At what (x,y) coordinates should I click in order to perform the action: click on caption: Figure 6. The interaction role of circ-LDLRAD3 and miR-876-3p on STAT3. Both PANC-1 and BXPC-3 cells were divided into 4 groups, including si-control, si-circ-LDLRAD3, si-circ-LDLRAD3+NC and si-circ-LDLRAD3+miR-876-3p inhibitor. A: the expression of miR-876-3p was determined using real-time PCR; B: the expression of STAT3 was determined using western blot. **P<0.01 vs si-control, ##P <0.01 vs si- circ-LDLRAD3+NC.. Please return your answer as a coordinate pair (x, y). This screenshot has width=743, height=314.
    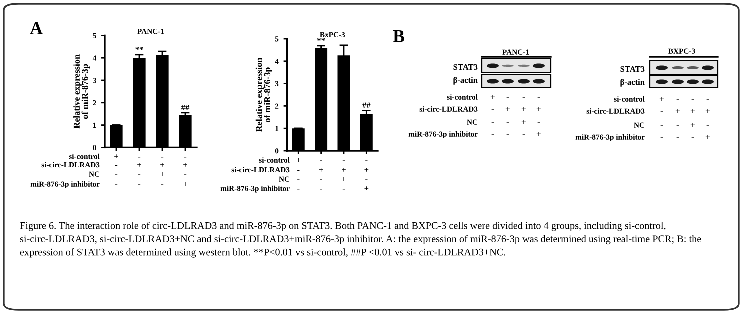
    Looking at the image, I should click on (361, 240).